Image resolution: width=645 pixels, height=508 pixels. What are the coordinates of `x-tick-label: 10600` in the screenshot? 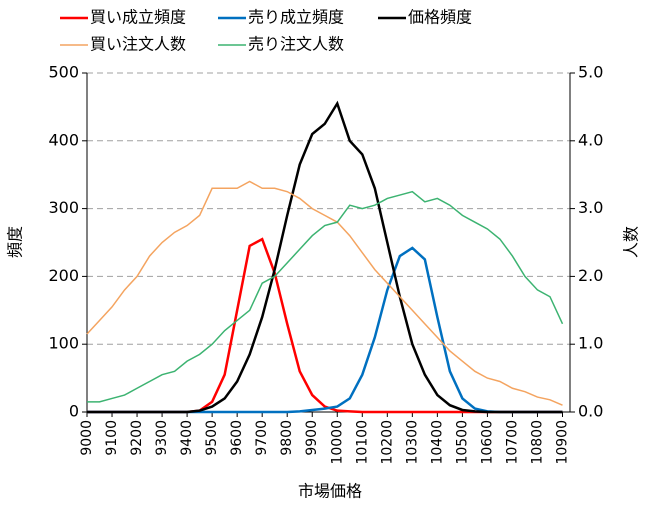 It's located at (487, 442).